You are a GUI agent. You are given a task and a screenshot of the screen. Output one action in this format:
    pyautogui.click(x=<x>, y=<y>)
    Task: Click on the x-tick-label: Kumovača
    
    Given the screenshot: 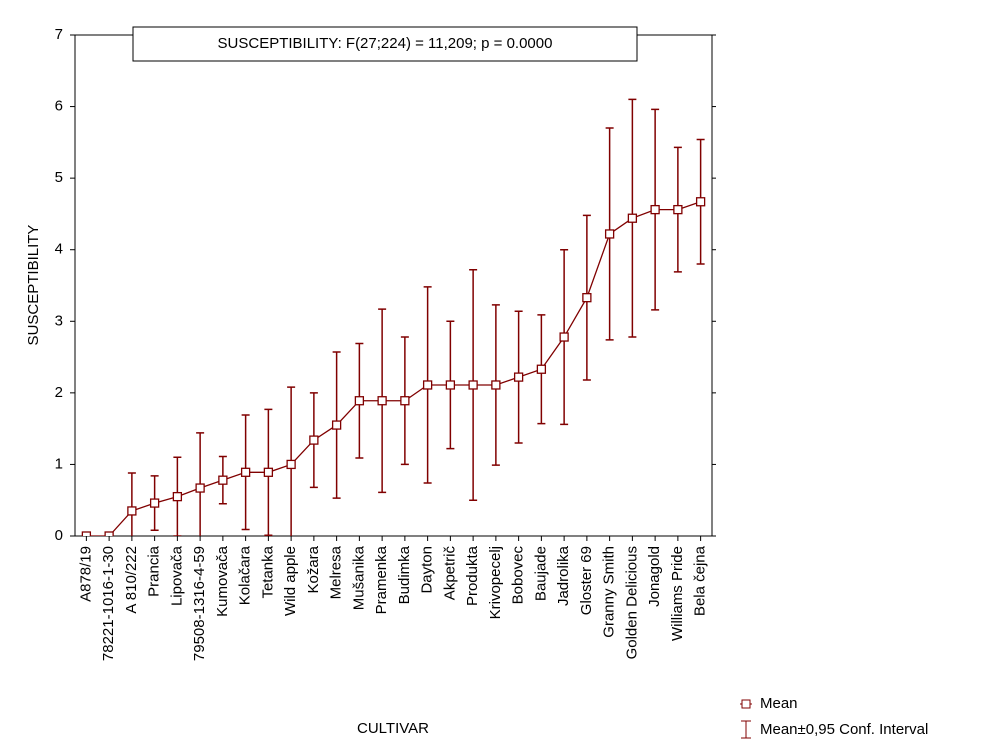 What is the action you would take?
    pyautogui.click(x=222, y=581)
    